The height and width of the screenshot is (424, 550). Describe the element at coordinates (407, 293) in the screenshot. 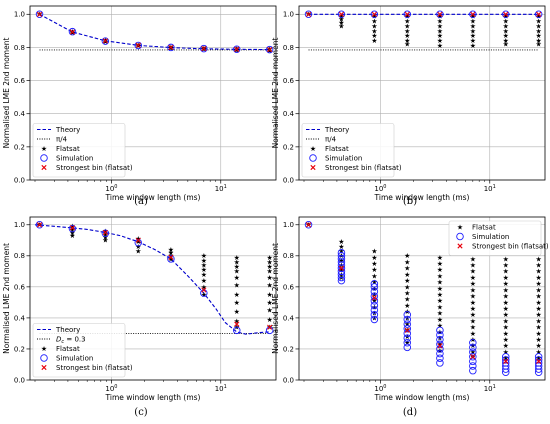

I see `d-flatsat-point-3-6: ★` at that location.